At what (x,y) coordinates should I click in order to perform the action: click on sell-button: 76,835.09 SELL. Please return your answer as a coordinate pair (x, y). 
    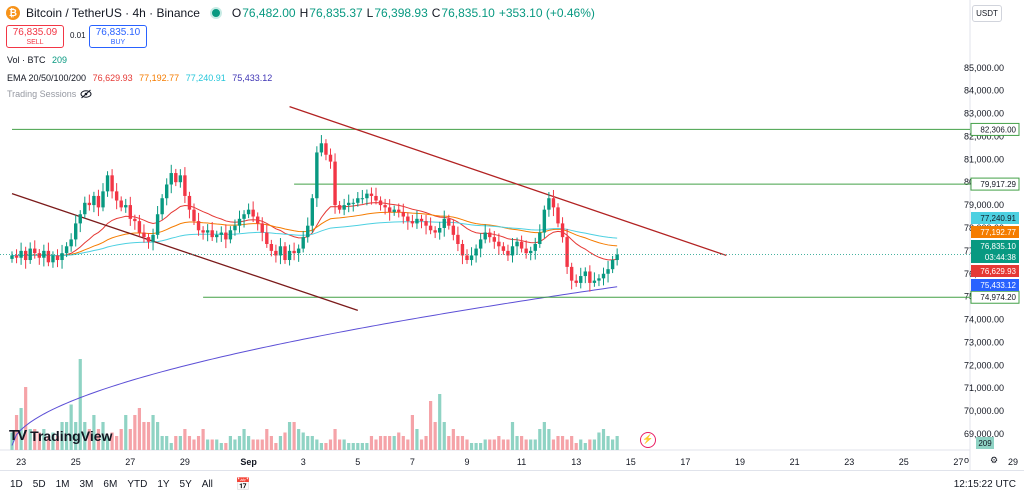
    Looking at the image, I should click on (35, 36).